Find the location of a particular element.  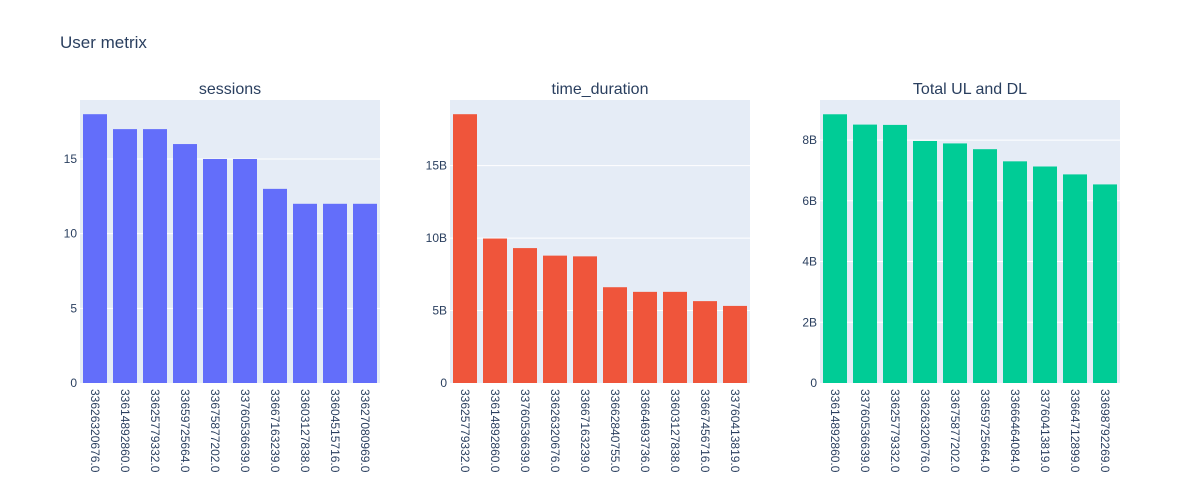

x-tick-label: 33627080969.0 is located at coordinates (365, 431).